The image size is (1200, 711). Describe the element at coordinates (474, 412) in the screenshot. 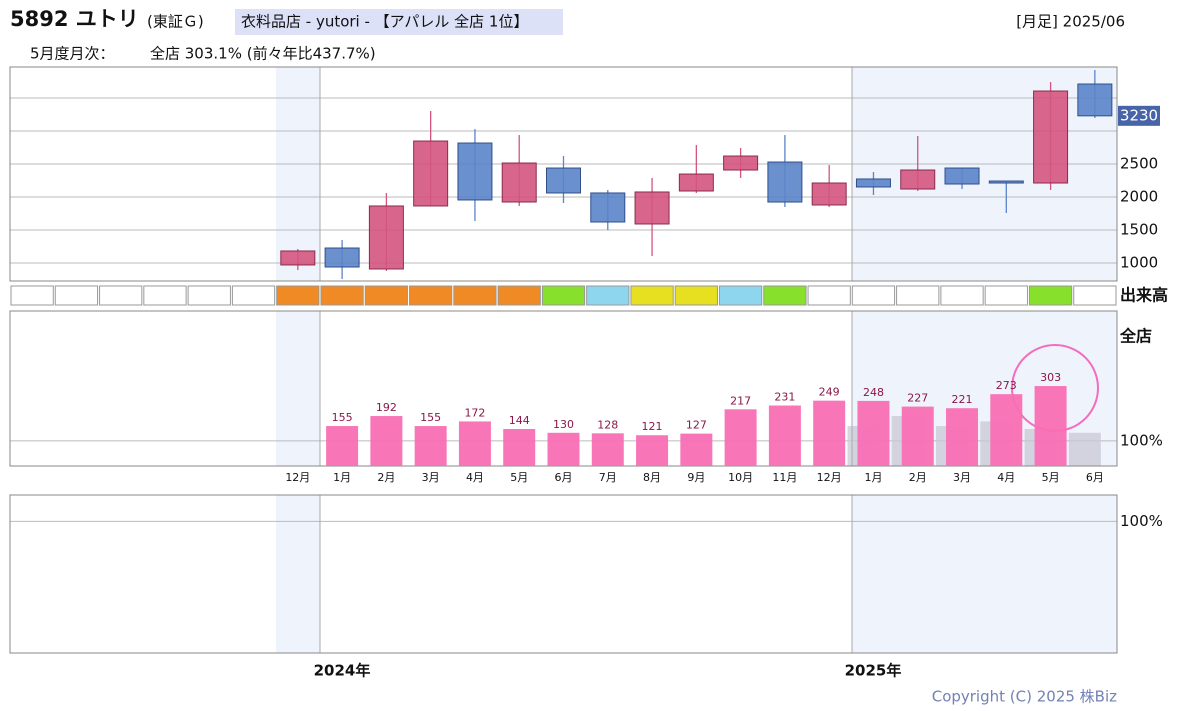

I see `value-label: 172` at that location.